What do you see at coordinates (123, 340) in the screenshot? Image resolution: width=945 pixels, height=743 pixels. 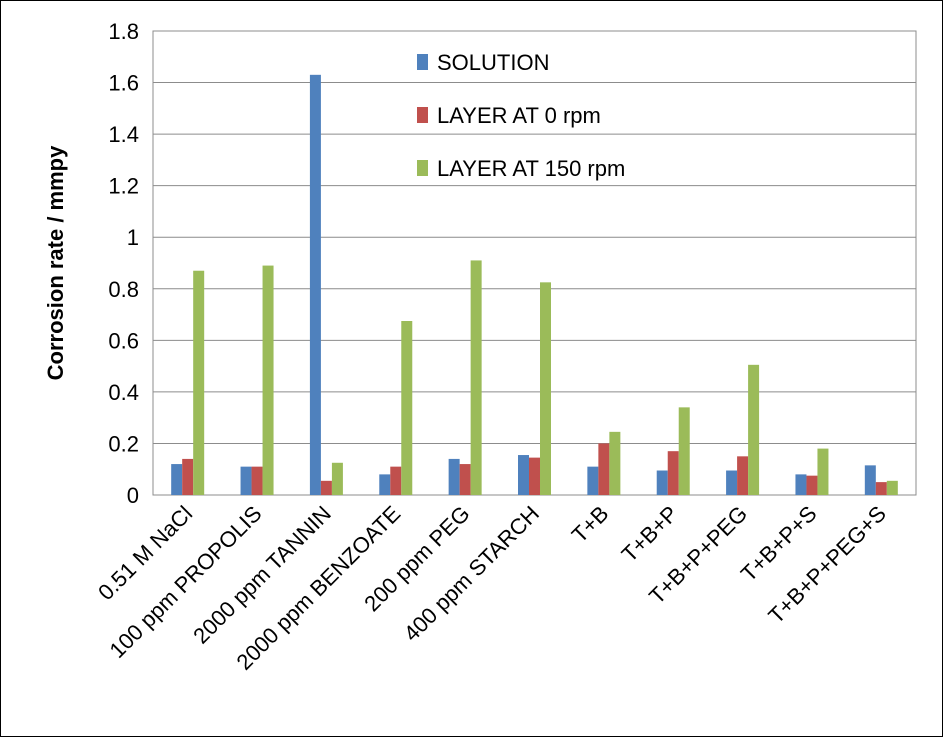 I see `y-tick-label: 0.6` at bounding box center [123, 340].